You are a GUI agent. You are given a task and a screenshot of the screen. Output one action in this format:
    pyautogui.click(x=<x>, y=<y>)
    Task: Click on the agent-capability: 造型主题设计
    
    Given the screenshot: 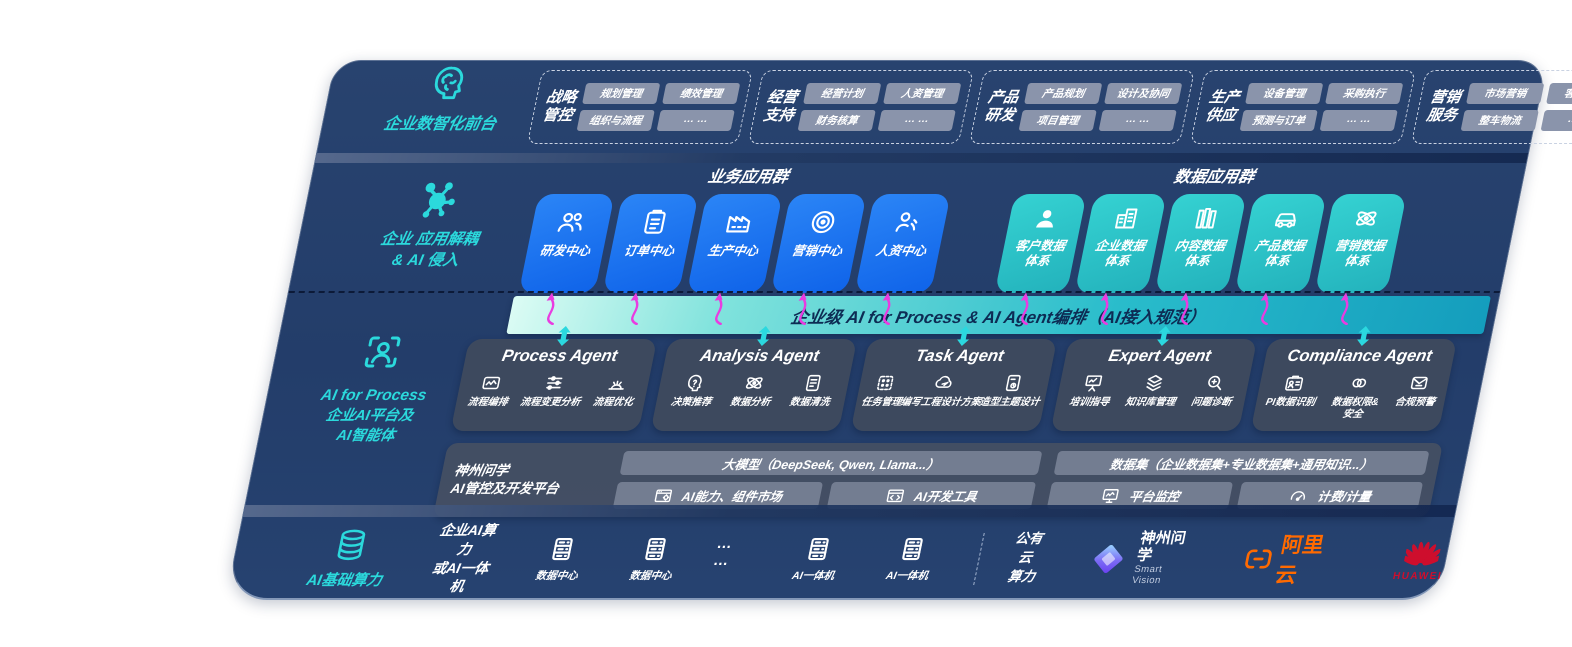 What is the action you would take?
    pyautogui.click(x=1011, y=390)
    